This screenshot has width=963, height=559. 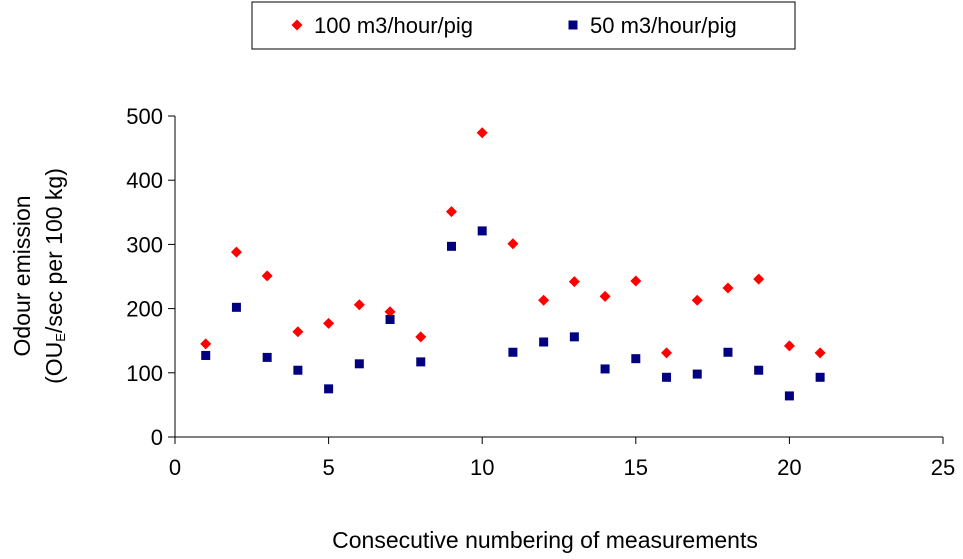 What do you see at coordinates (636, 467) in the screenshot?
I see `x-tick-label: 15` at bounding box center [636, 467].